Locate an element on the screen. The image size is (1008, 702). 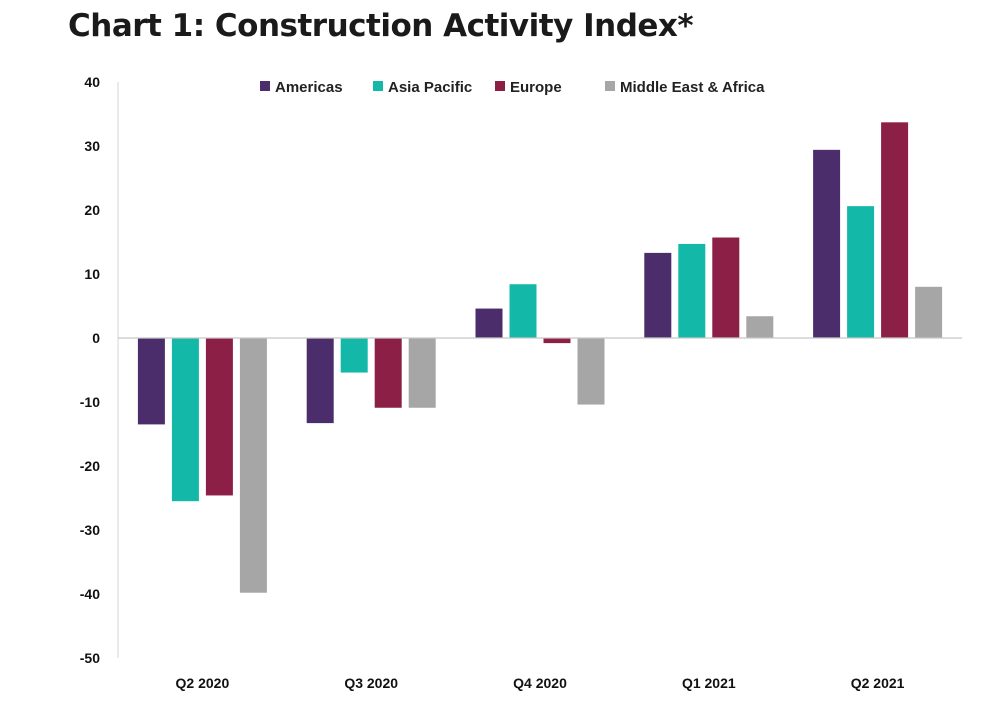
y-tick-label: 10 is located at coordinates (92, 274).